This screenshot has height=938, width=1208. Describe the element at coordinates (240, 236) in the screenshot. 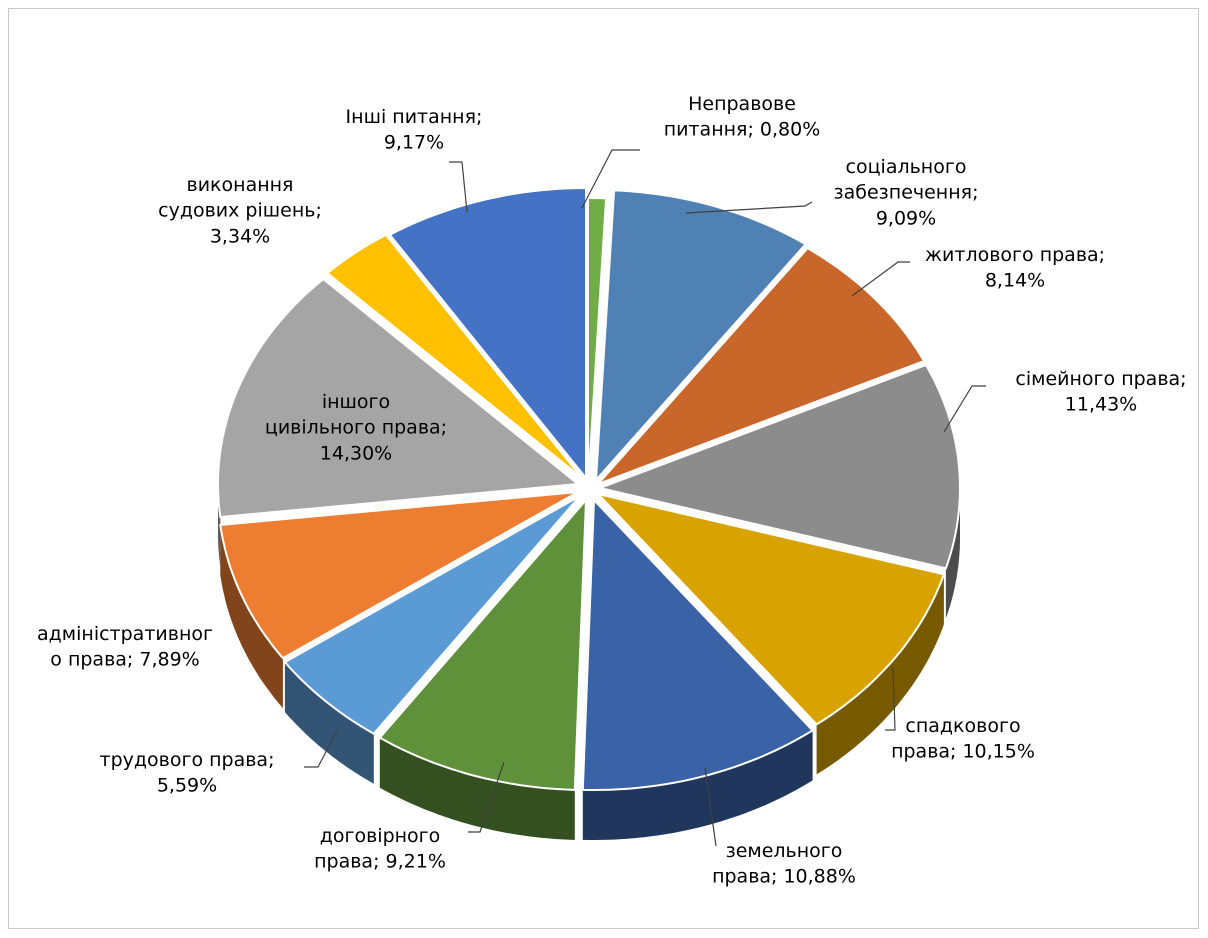

I see `slice-label-line: 3,34%` at that location.